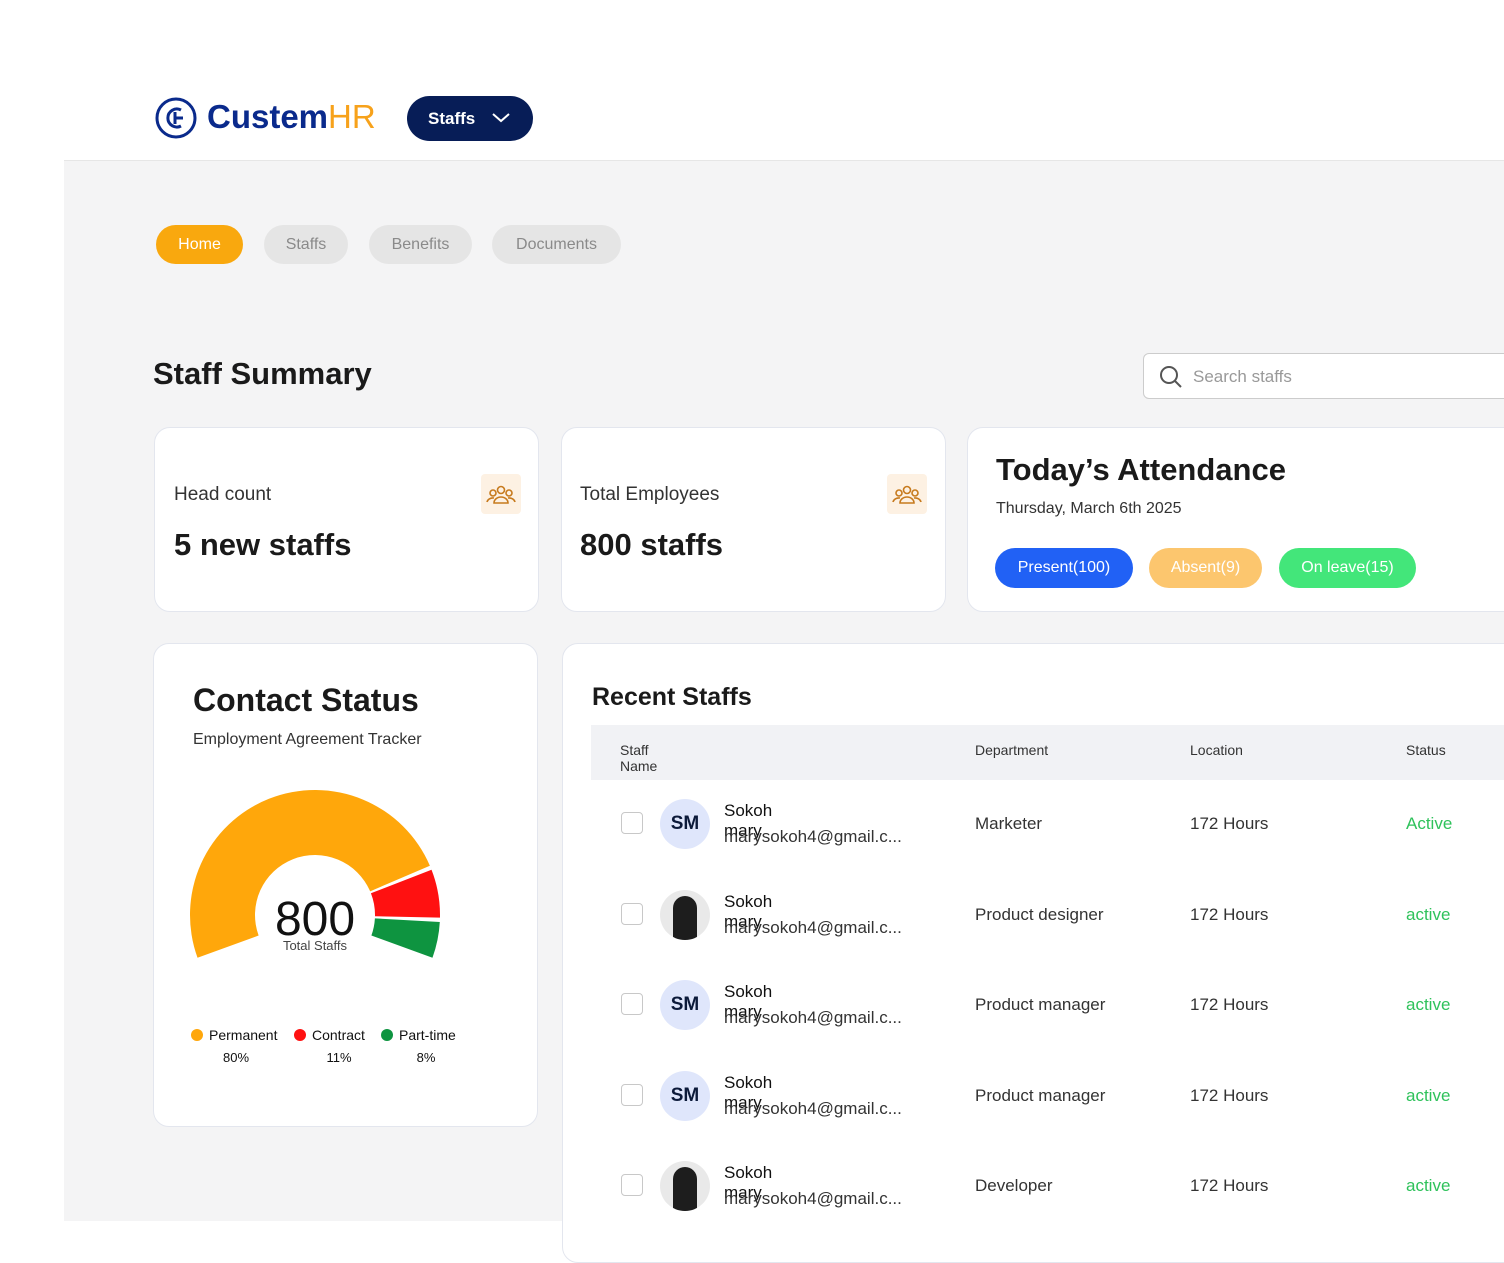  I want to click on legend-value: 8%, so click(426, 1057).